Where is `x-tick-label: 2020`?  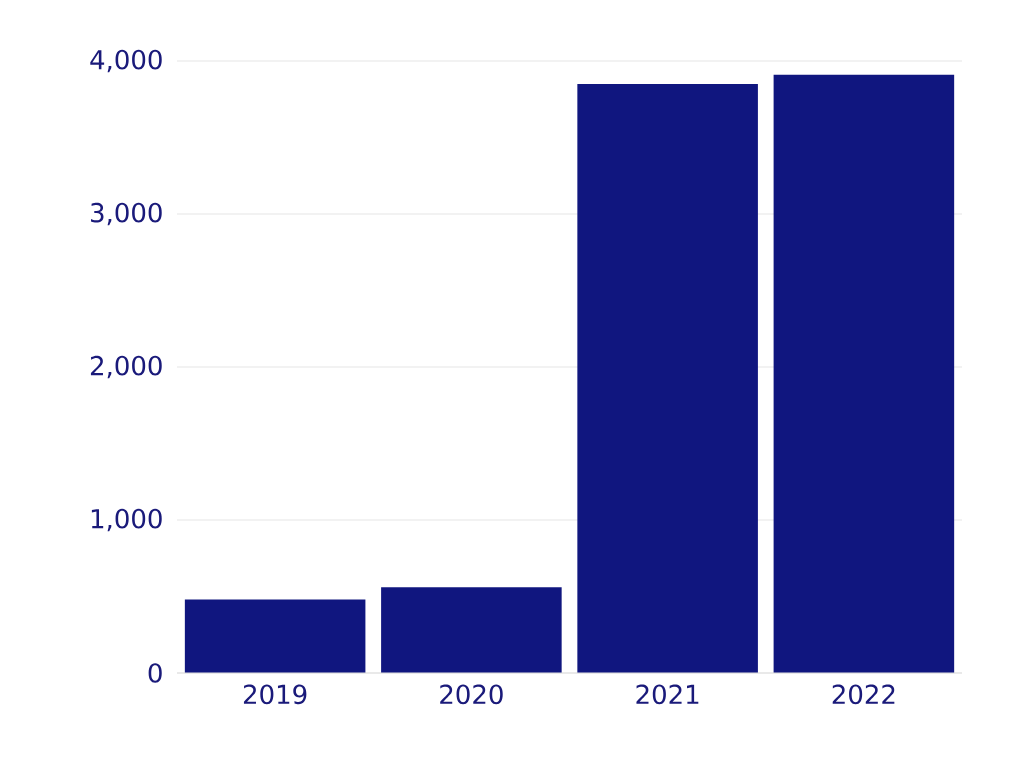
x-tick-label: 2020 is located at coordinates (471, 694).